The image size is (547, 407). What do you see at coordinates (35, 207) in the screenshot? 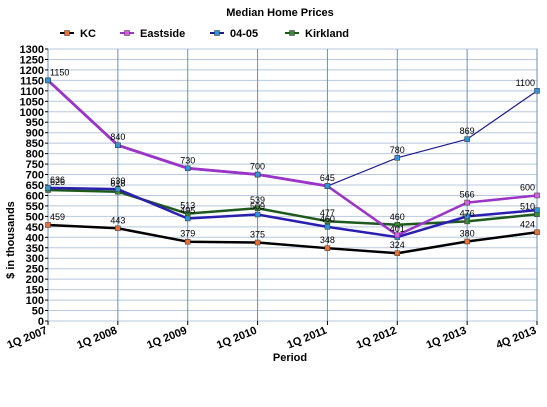
I see `y-tick-label: 550` at bounding box center [35, 207].